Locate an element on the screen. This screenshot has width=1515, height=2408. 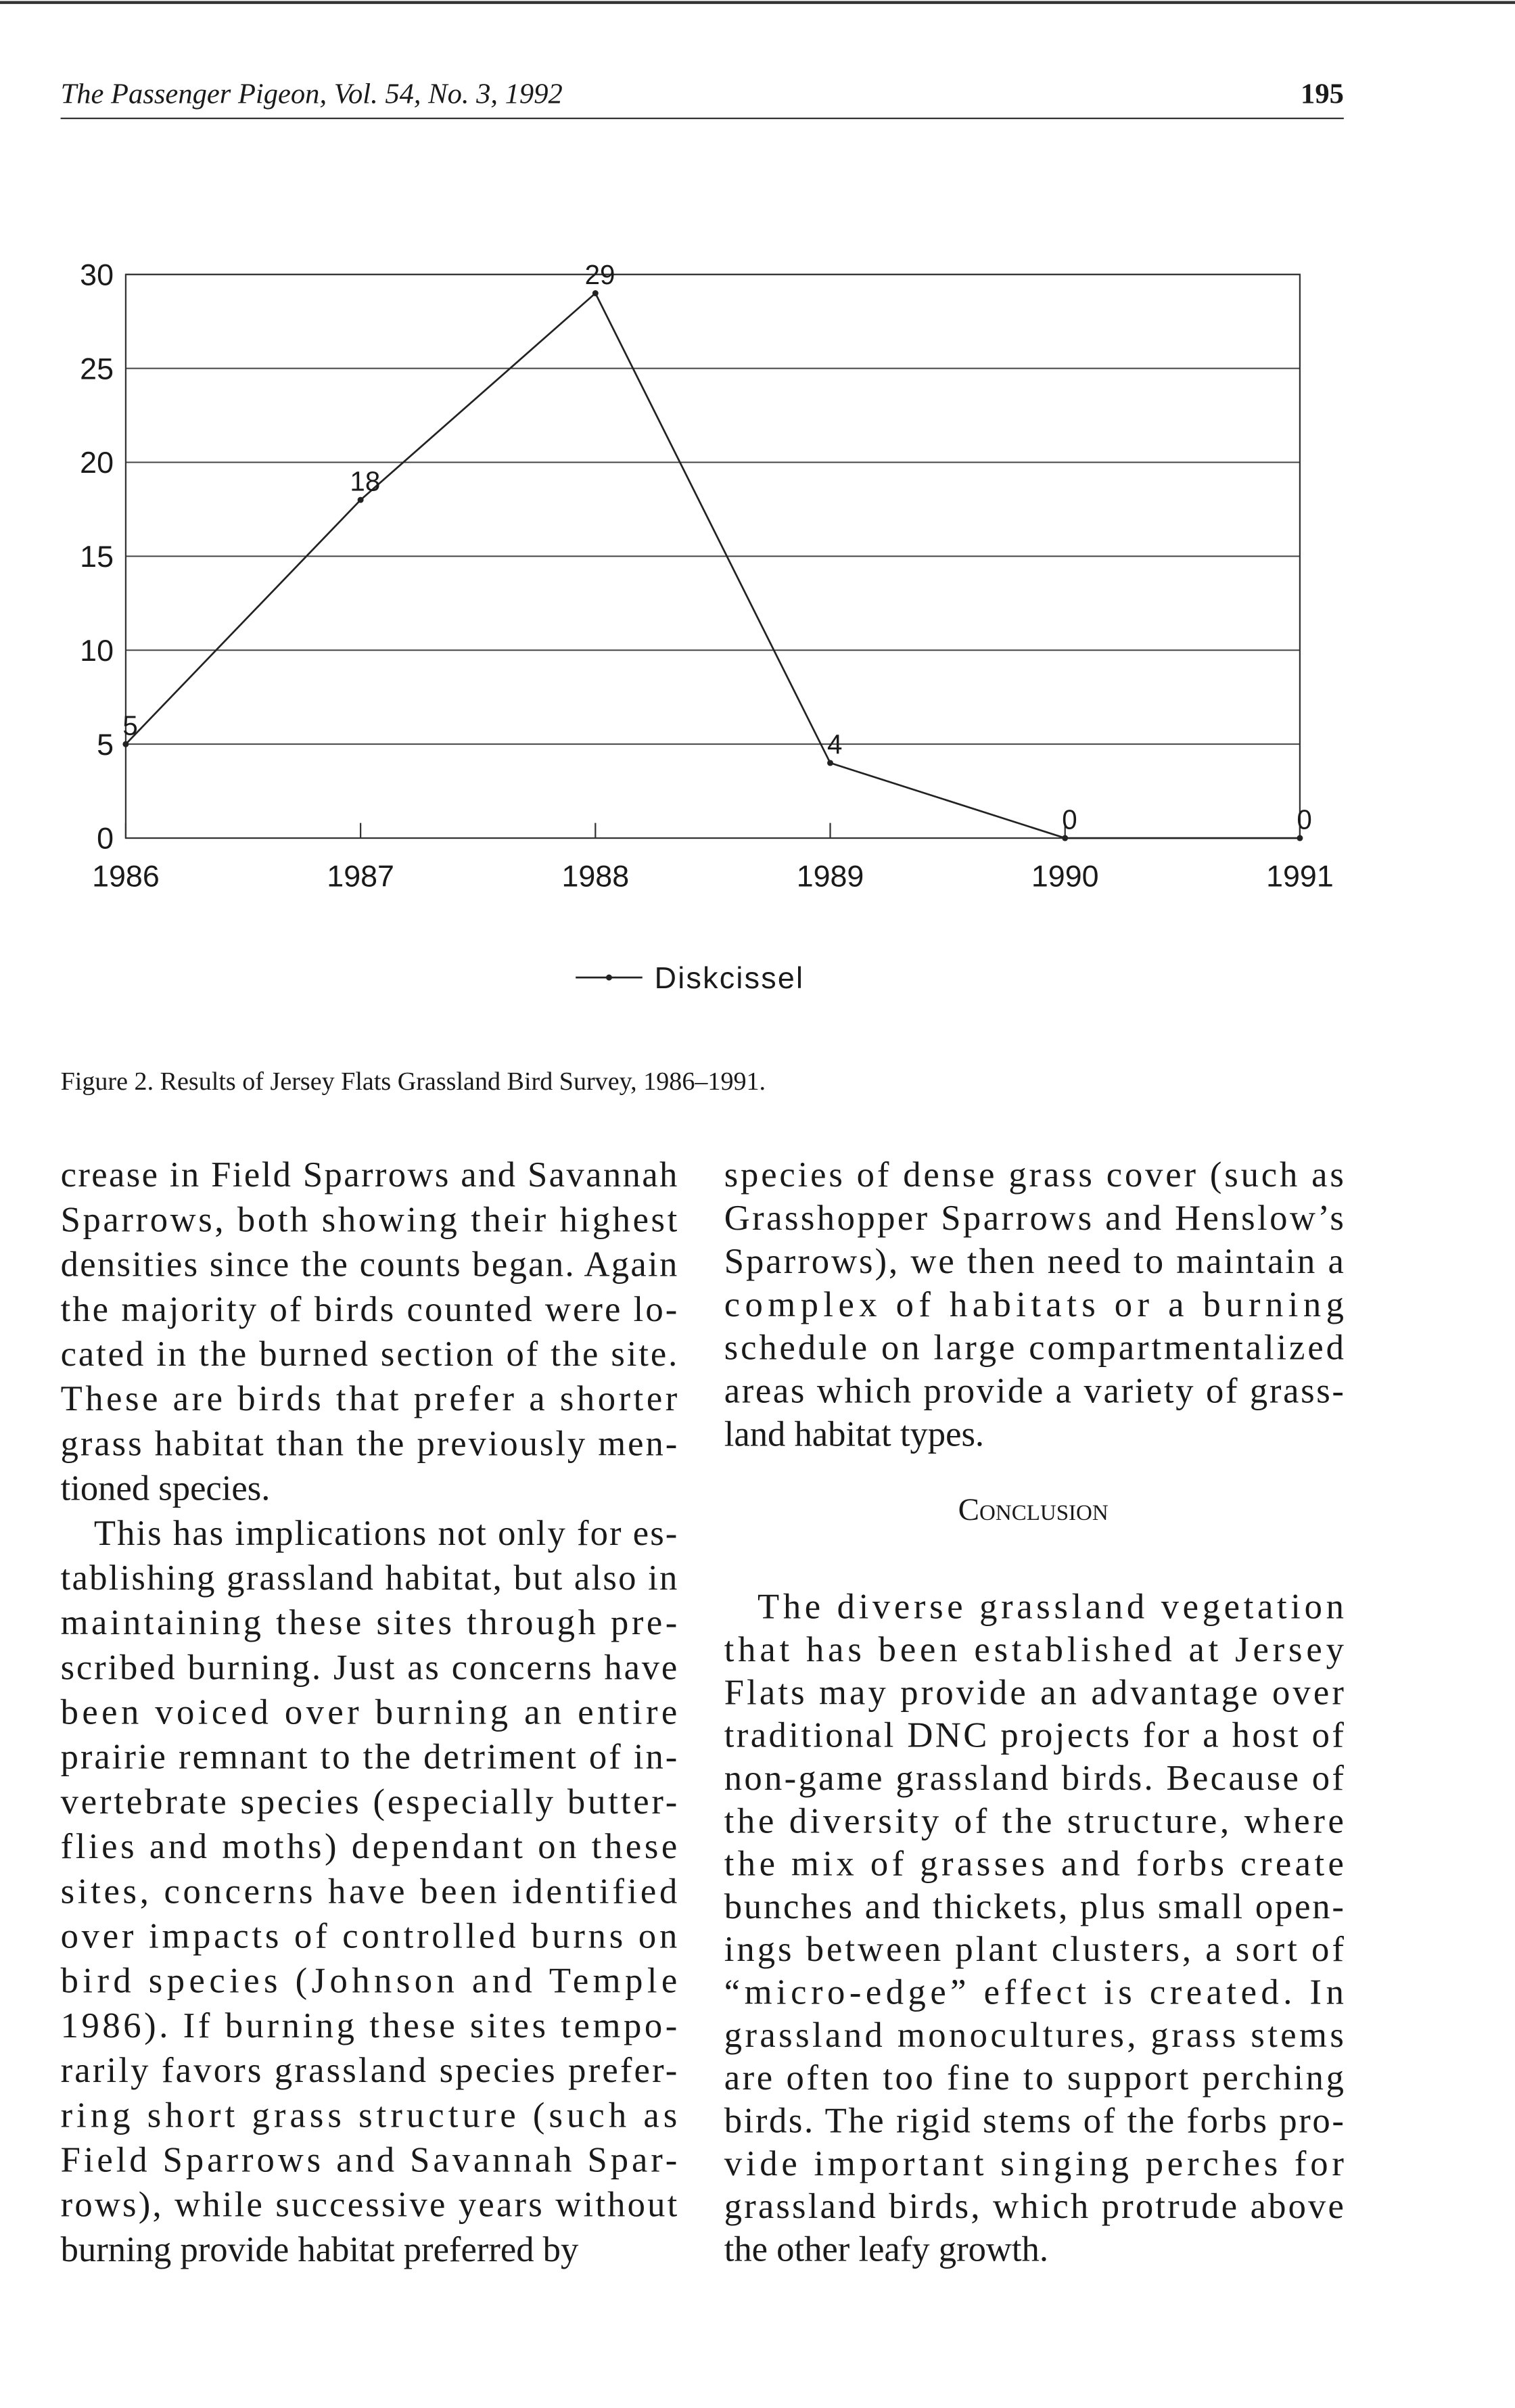
text-line: vertebrate species (especially butter- is located at coordinates (369, 1802).